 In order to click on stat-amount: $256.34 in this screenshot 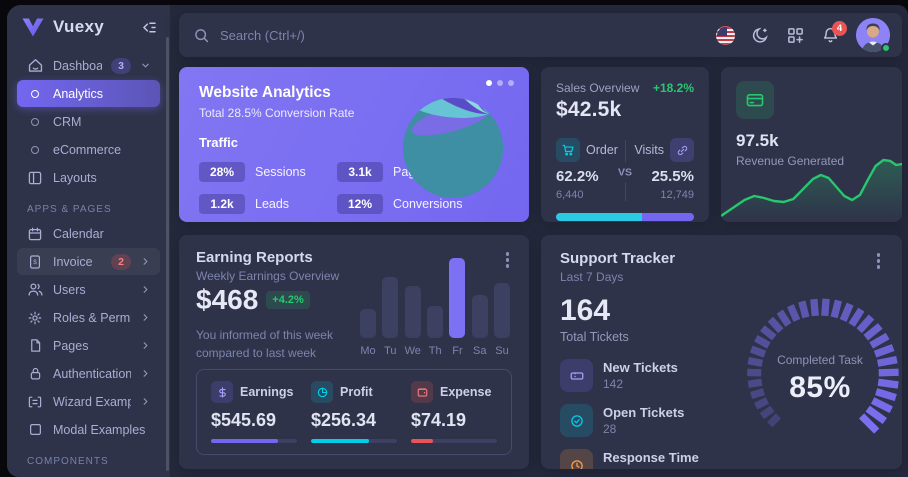, I will do `click(344, 420)`.